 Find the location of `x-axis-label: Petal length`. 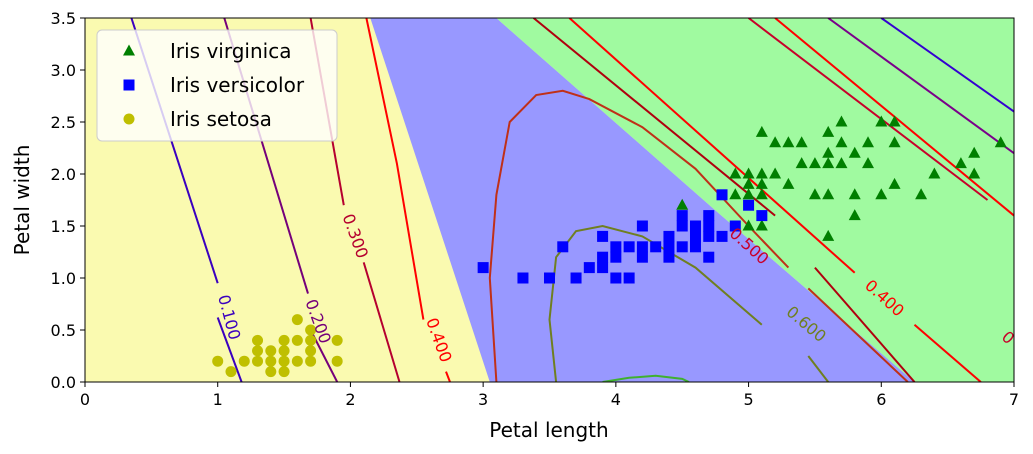

x-axis-label: Petal length is located at coordinates (548, 430).